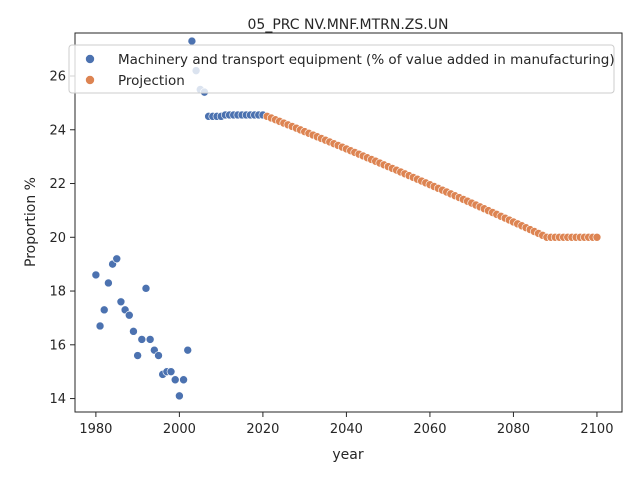 Image resolution: width=640 pixels, height=480 pixels. What do you see at coordinates (513, 429) in the screenshot?
I see `x-tick-label: 2080` at bounding box center [513, 429].